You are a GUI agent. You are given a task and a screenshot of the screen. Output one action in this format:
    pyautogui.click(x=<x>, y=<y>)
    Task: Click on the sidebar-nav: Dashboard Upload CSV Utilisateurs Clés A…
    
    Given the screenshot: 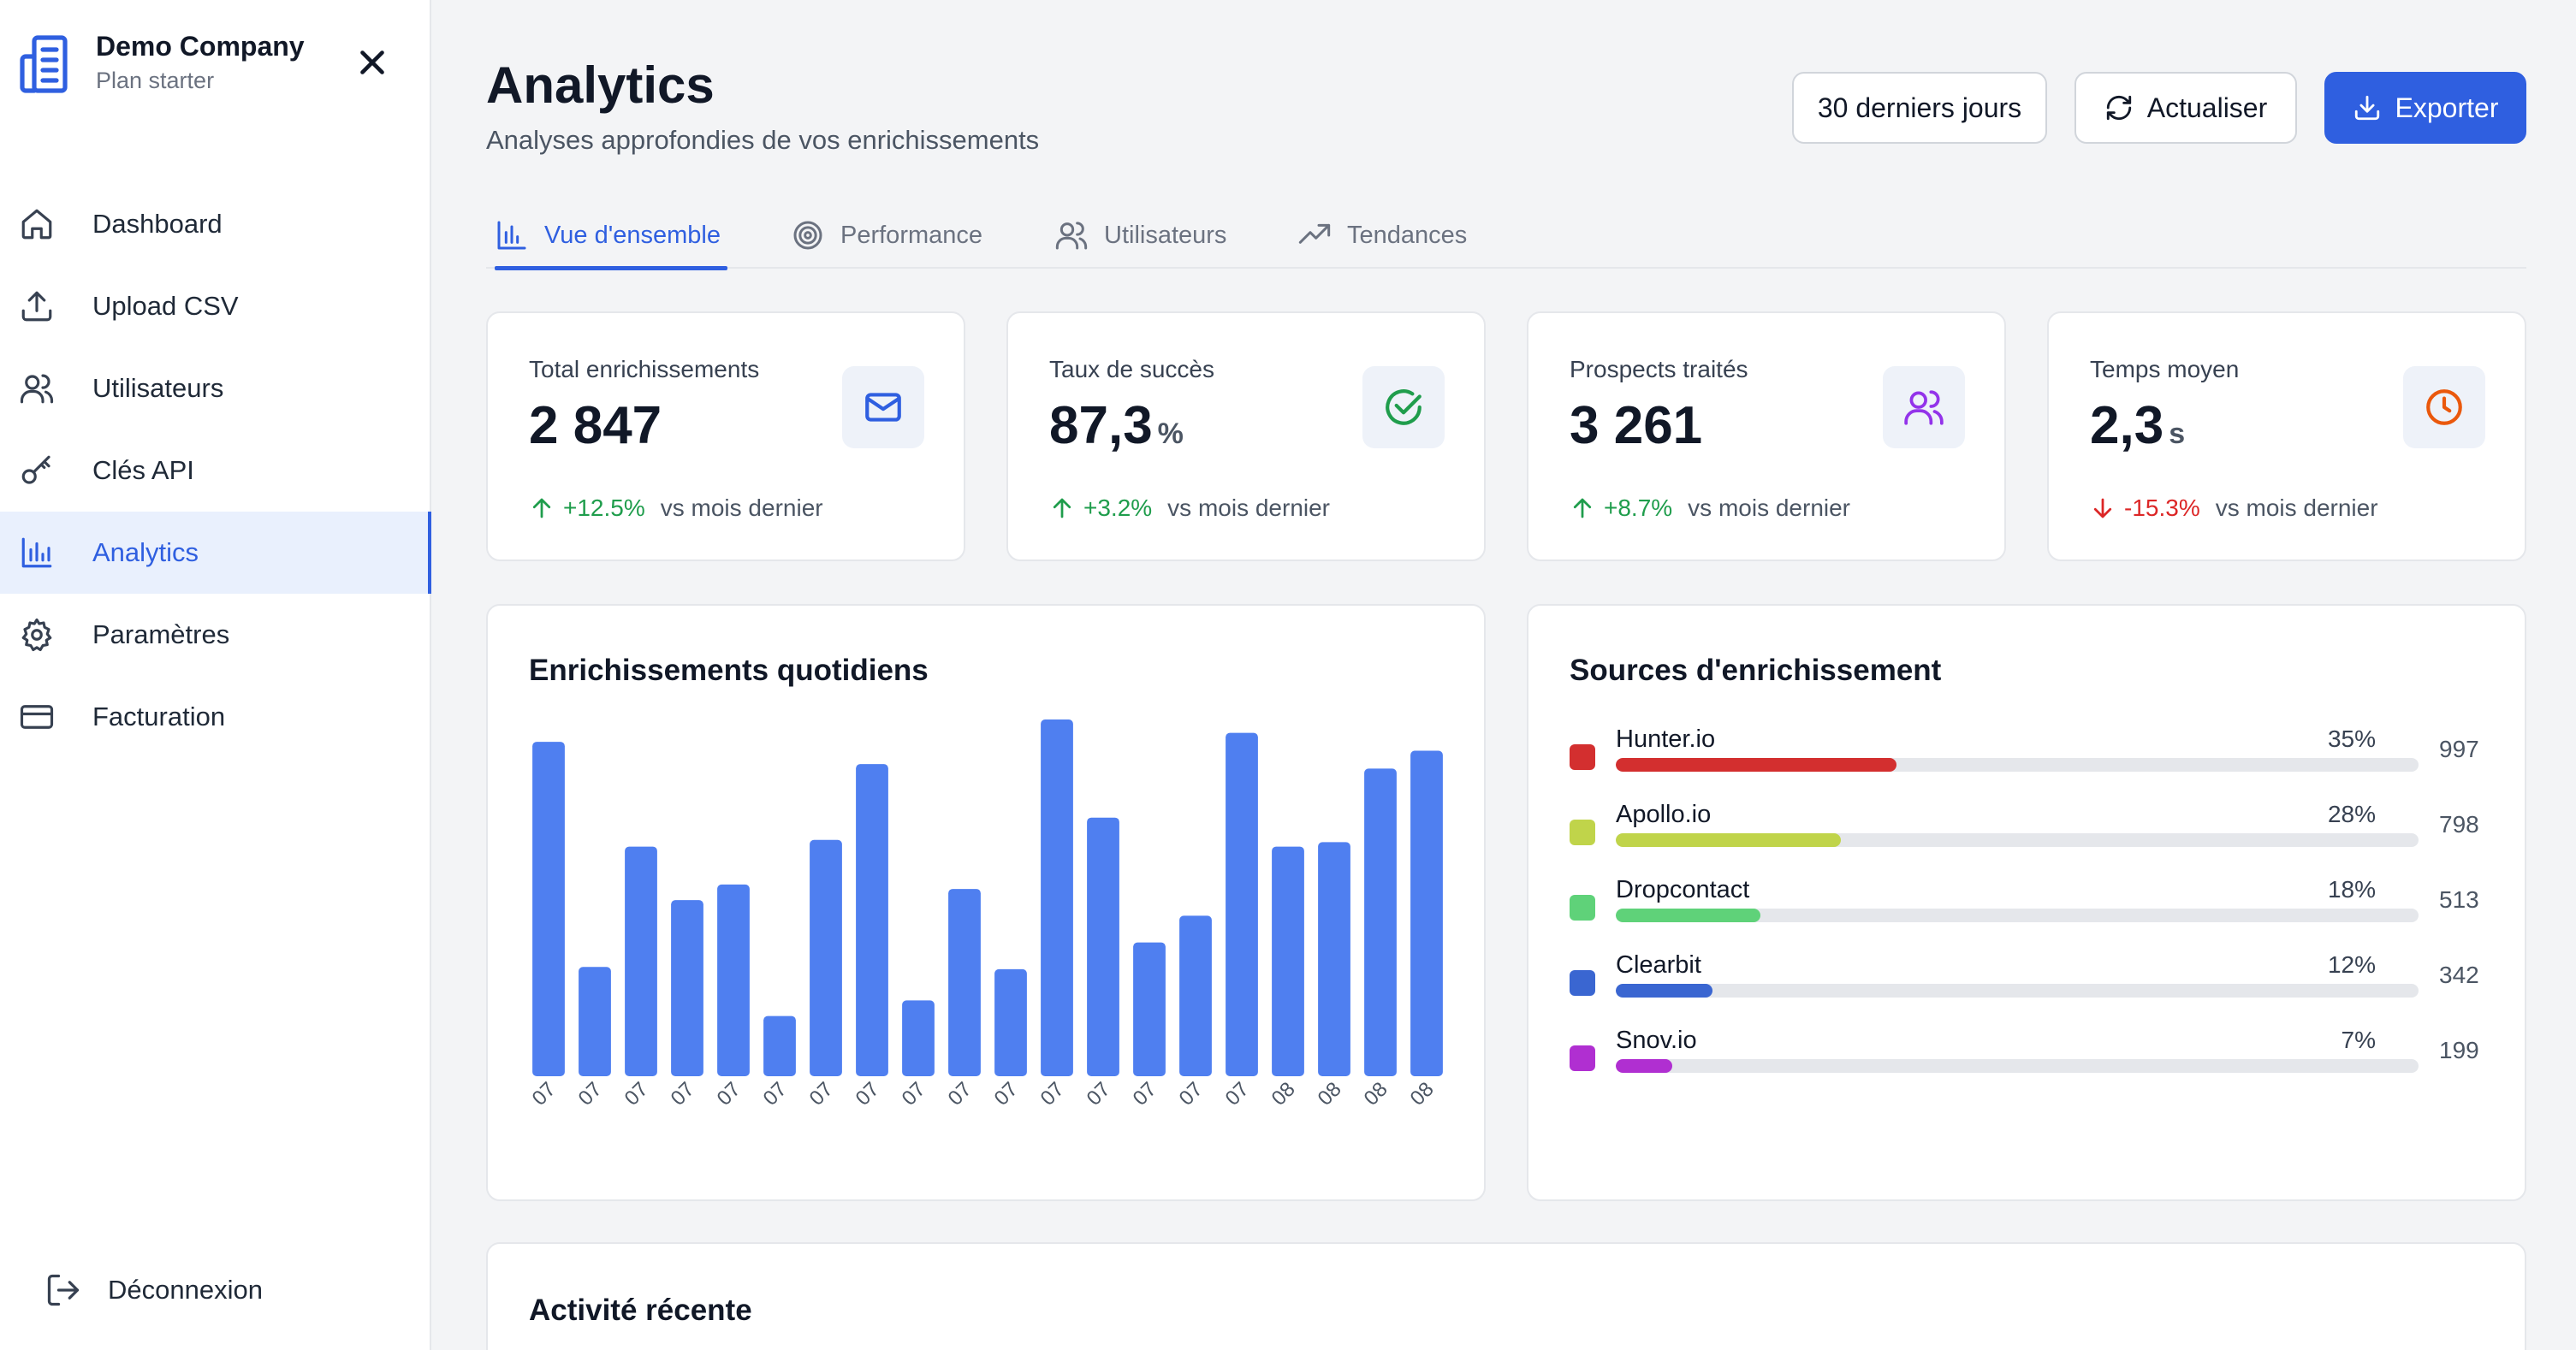 What is the action you would take?
    pyautogui.click(x=215, y=470)
    